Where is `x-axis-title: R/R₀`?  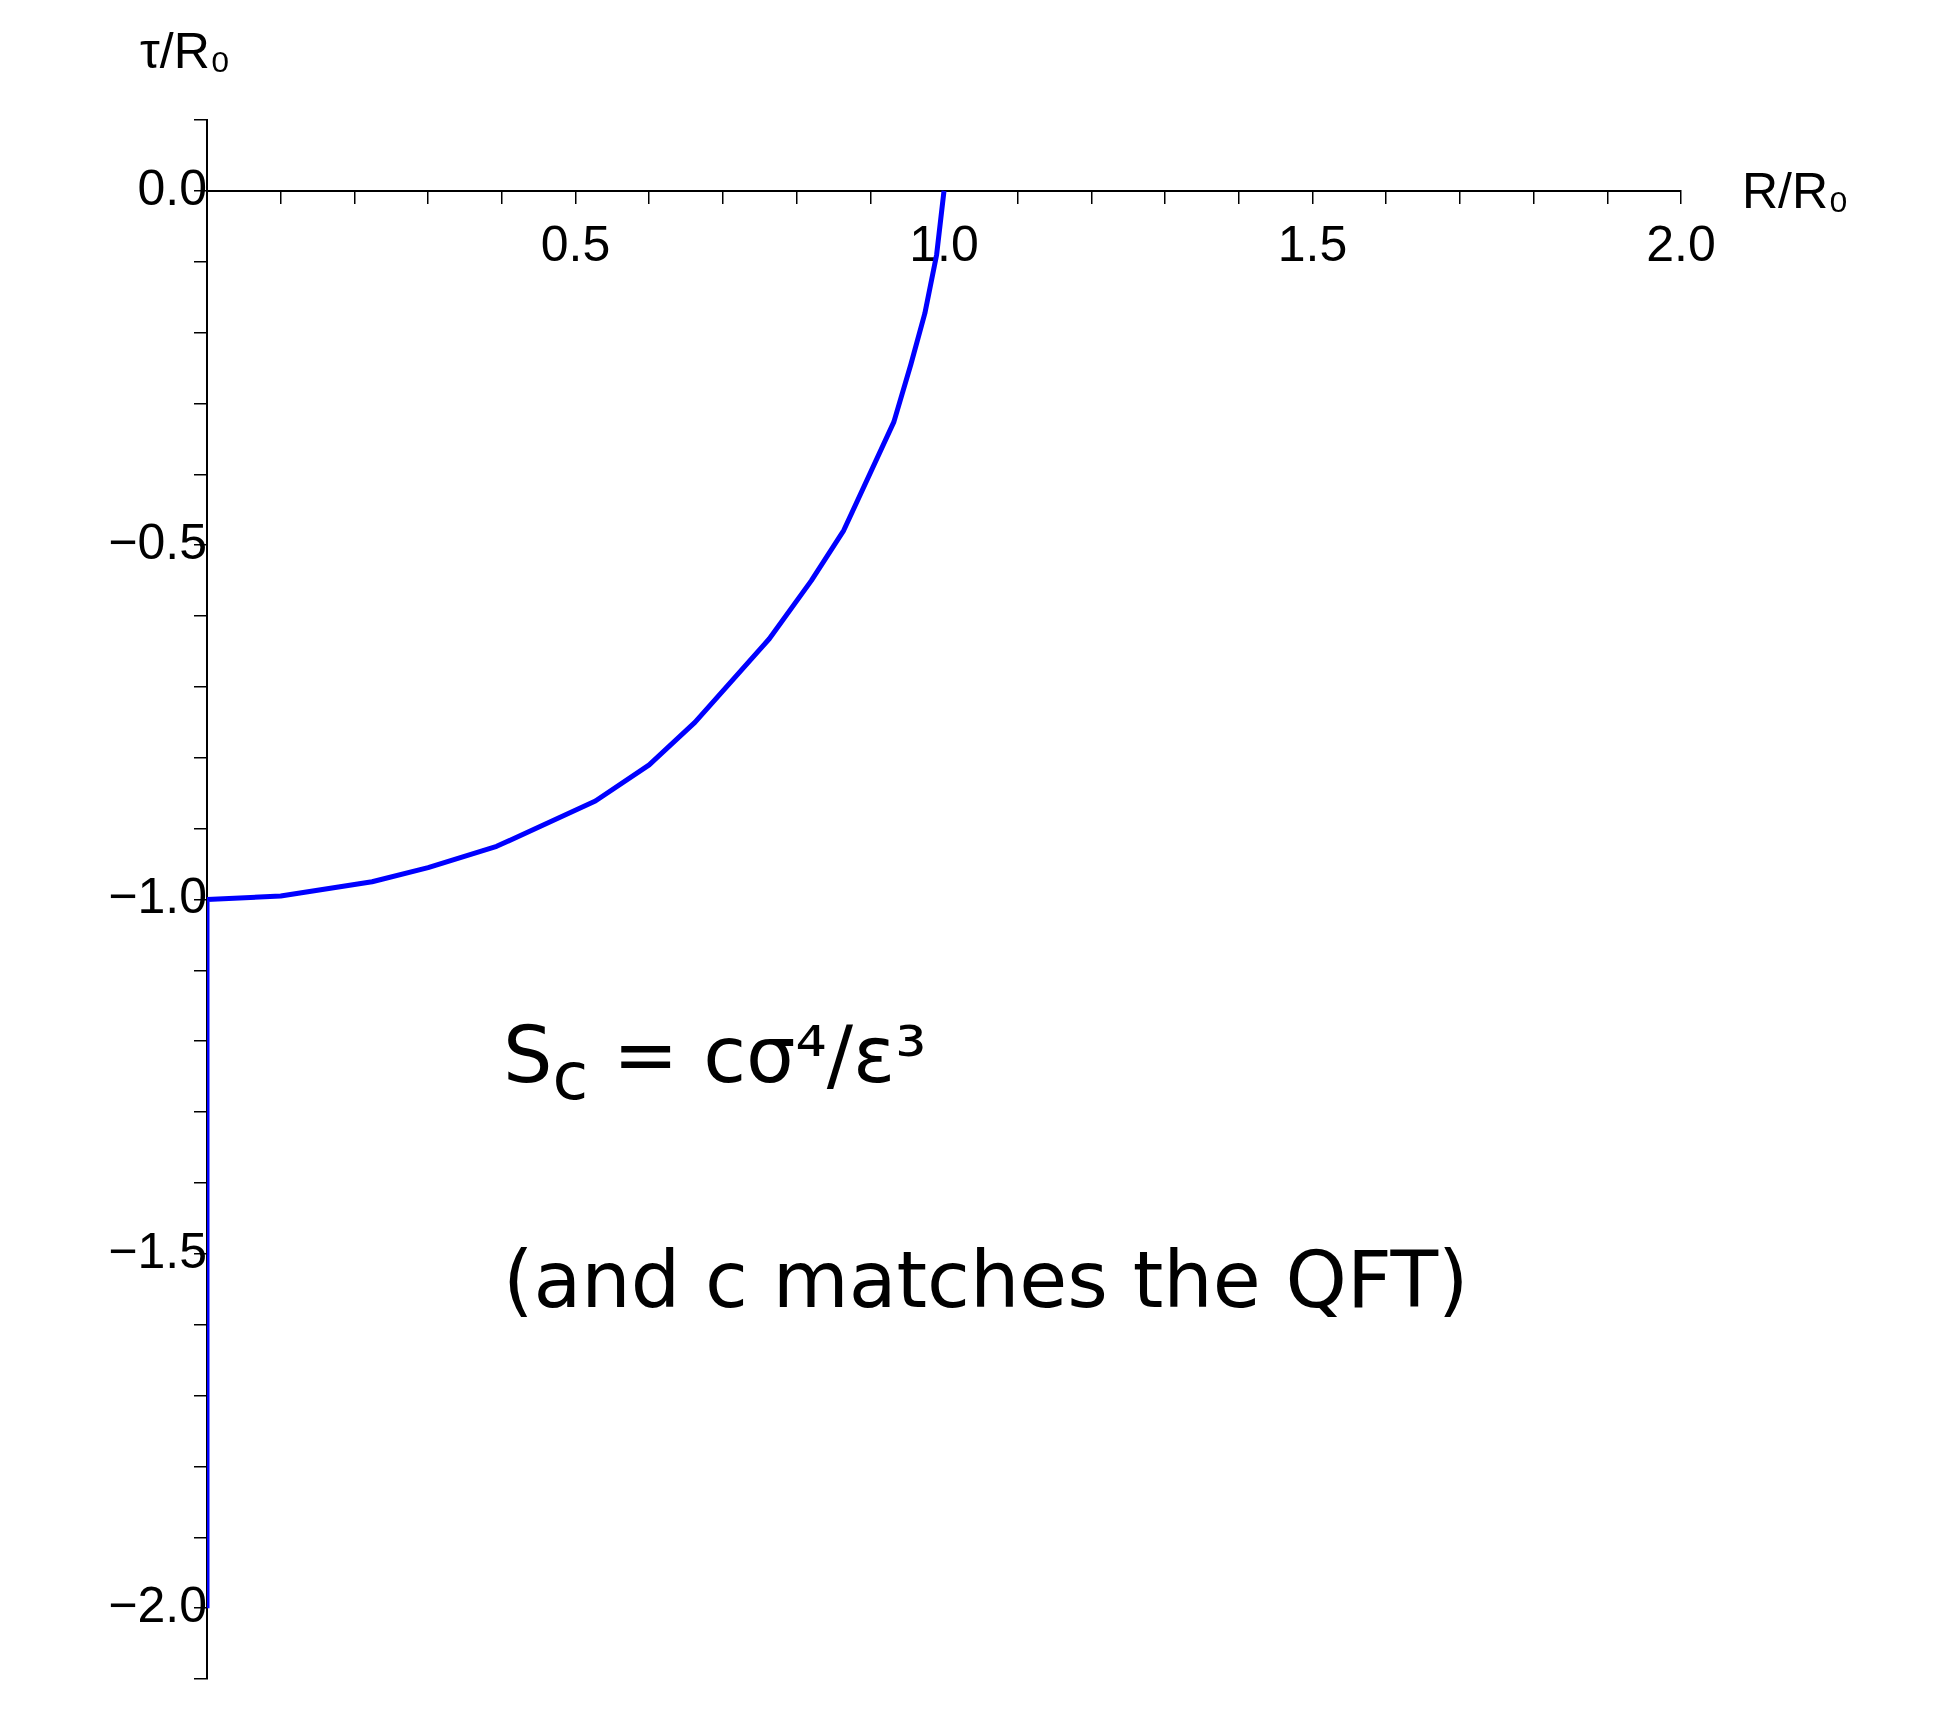
x-axis-title: R/R₀ is located at coordinates (1795, 191).